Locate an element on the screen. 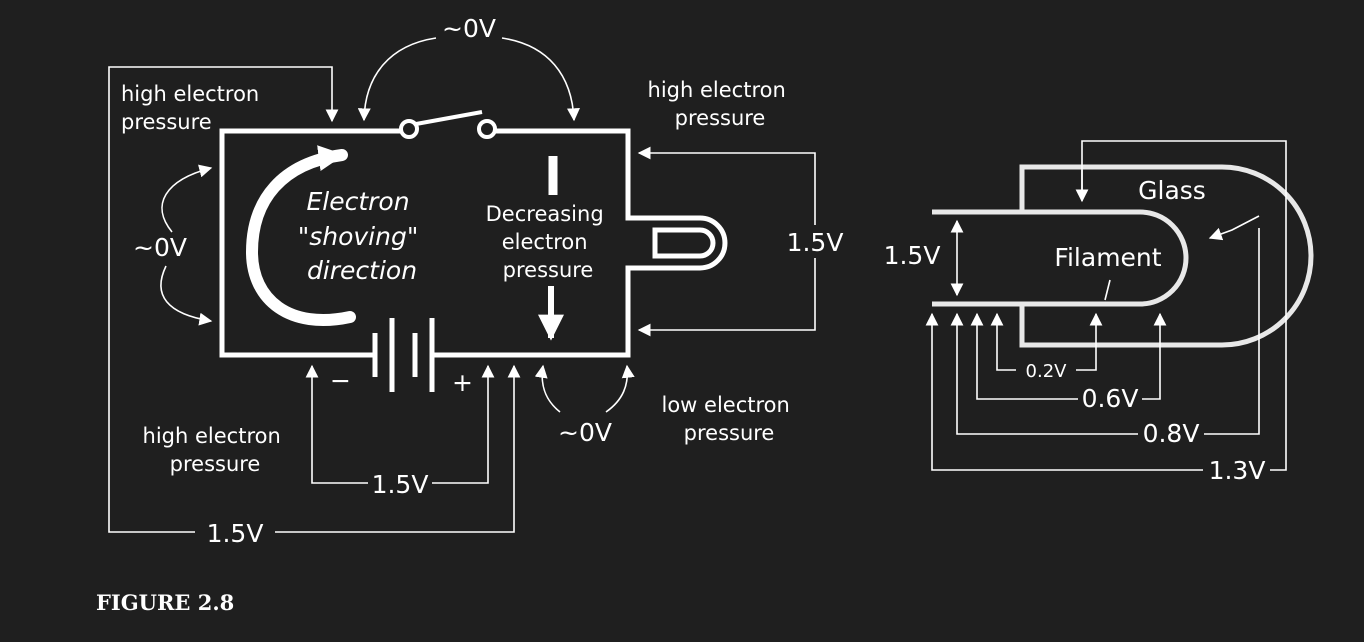 This screenshot has width=1364, height=642. filament is located at coordinates (1060, 258).